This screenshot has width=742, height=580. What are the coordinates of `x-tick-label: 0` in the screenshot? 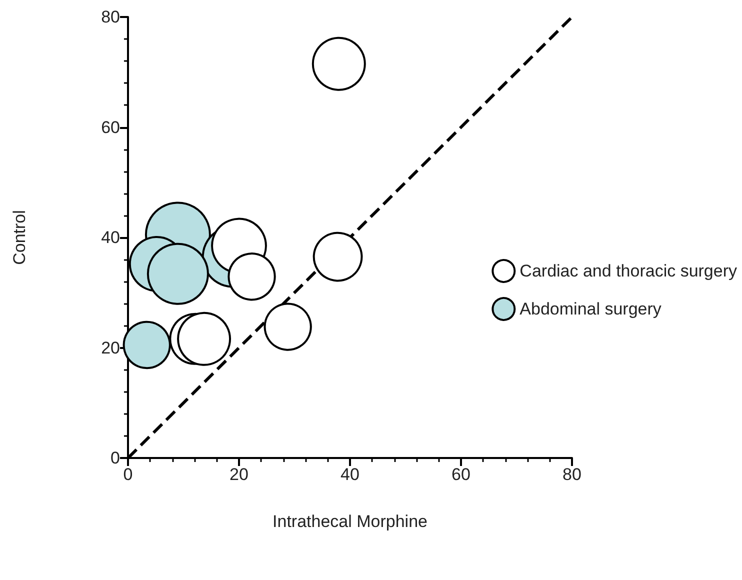 It's located at (128, 474).